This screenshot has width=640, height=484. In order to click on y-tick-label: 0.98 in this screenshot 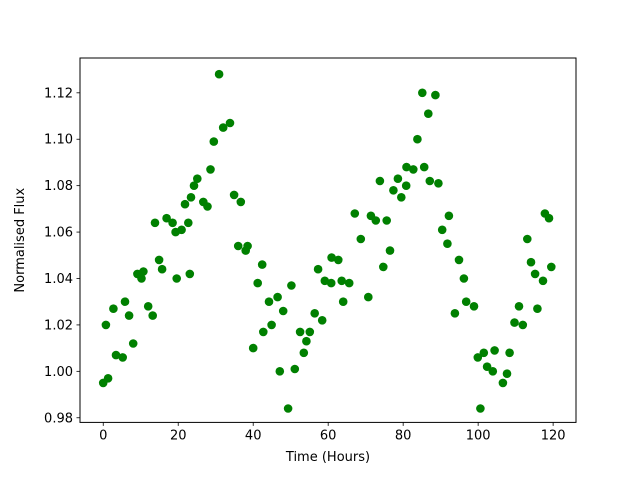, I will do `click(58, 418)`.